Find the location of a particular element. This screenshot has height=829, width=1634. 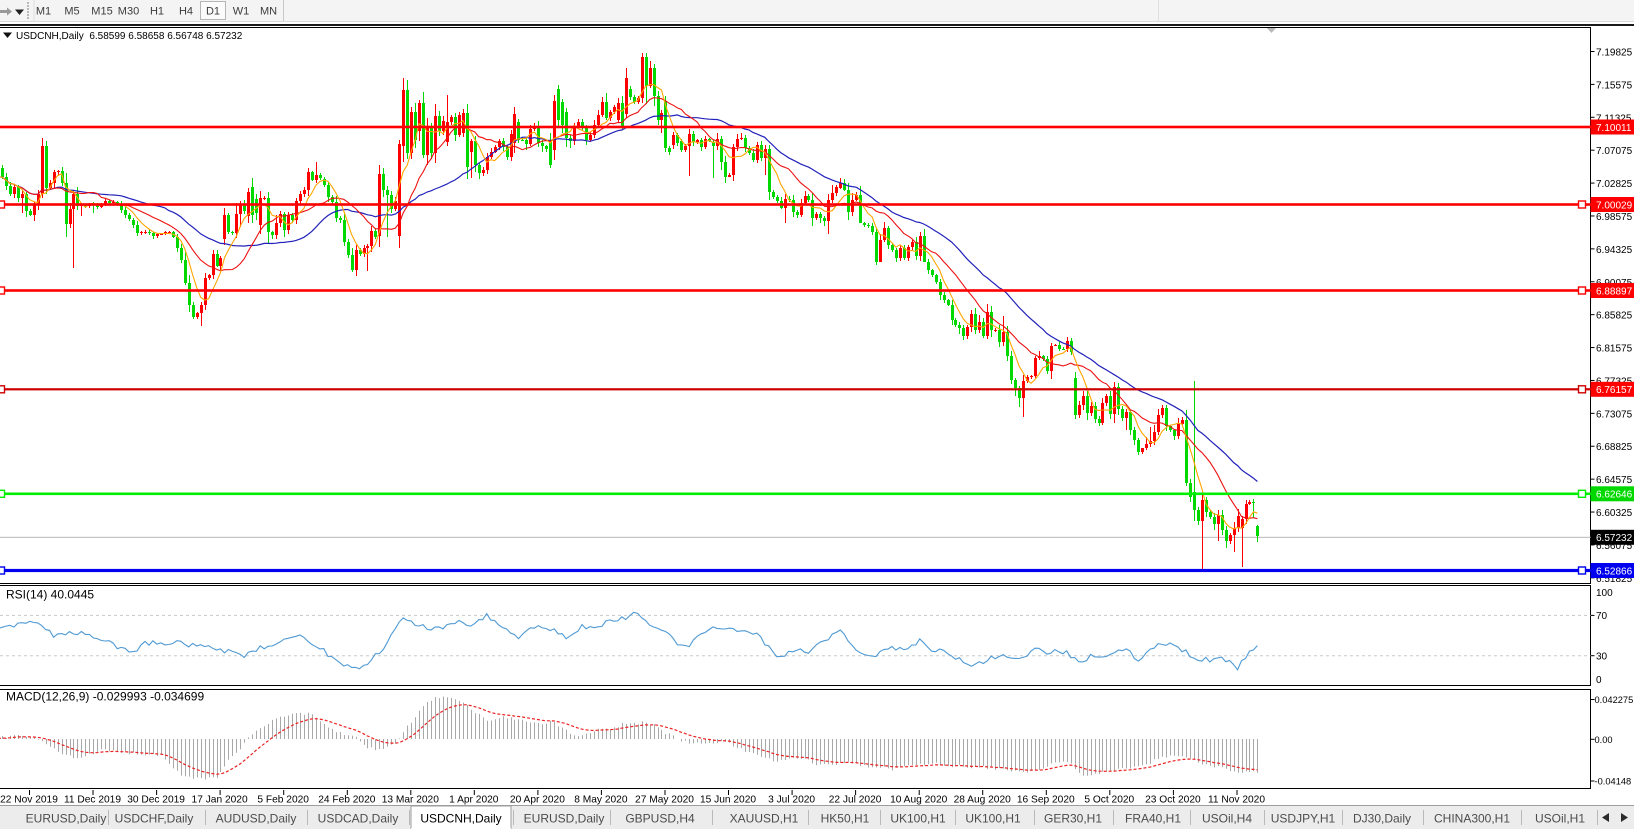

svg-text: W1 is located at coordinates (241, 12).